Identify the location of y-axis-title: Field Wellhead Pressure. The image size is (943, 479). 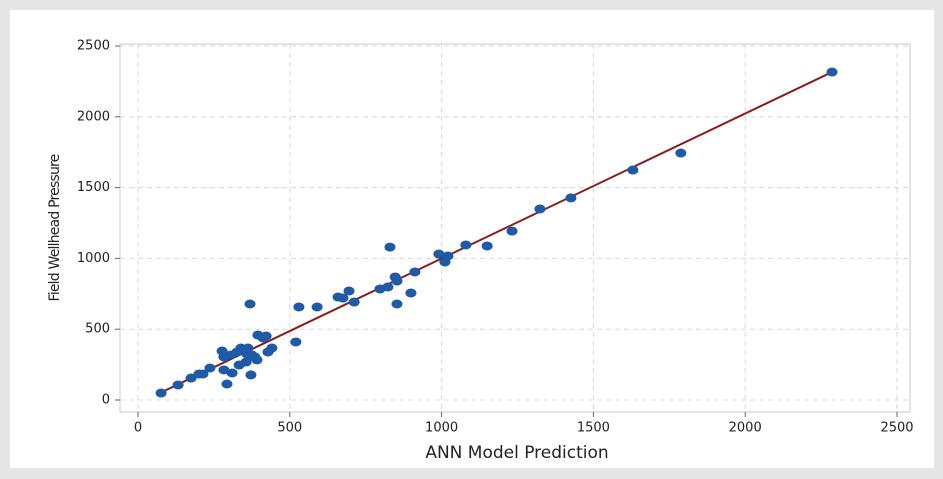
(55, 227).